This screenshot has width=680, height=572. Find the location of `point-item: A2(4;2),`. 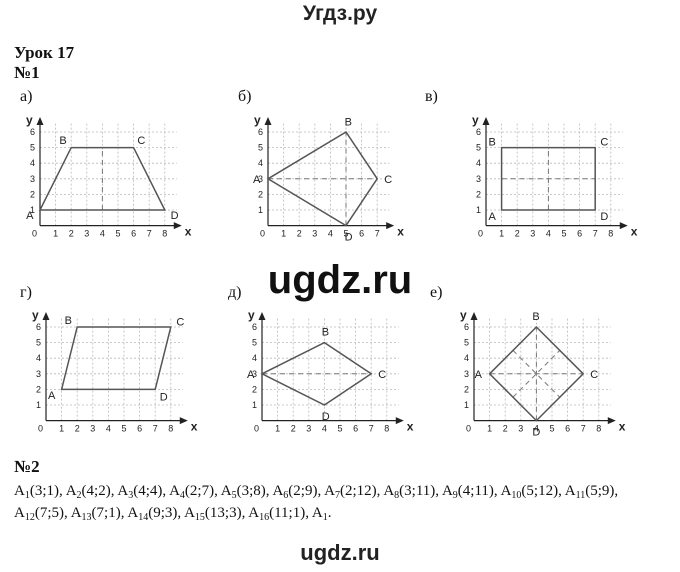

point-item: A2(4;2), is located at coordinates (91, 492).